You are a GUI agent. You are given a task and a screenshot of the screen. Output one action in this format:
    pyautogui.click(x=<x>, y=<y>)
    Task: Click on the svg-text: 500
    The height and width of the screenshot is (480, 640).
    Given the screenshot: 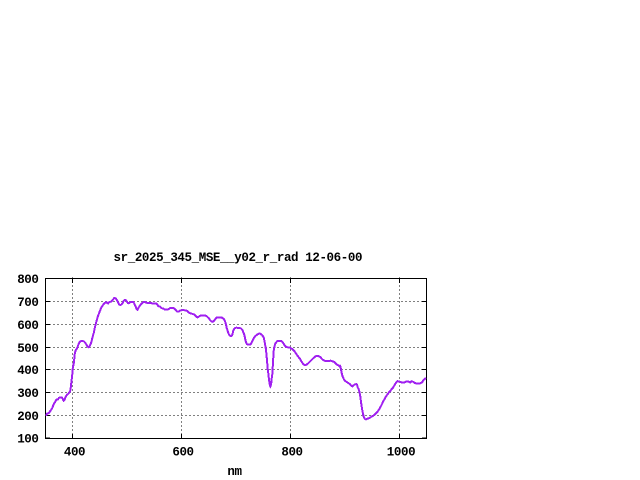 What is the action you would take?
    pyautogui.click(x=27, y=349)
    